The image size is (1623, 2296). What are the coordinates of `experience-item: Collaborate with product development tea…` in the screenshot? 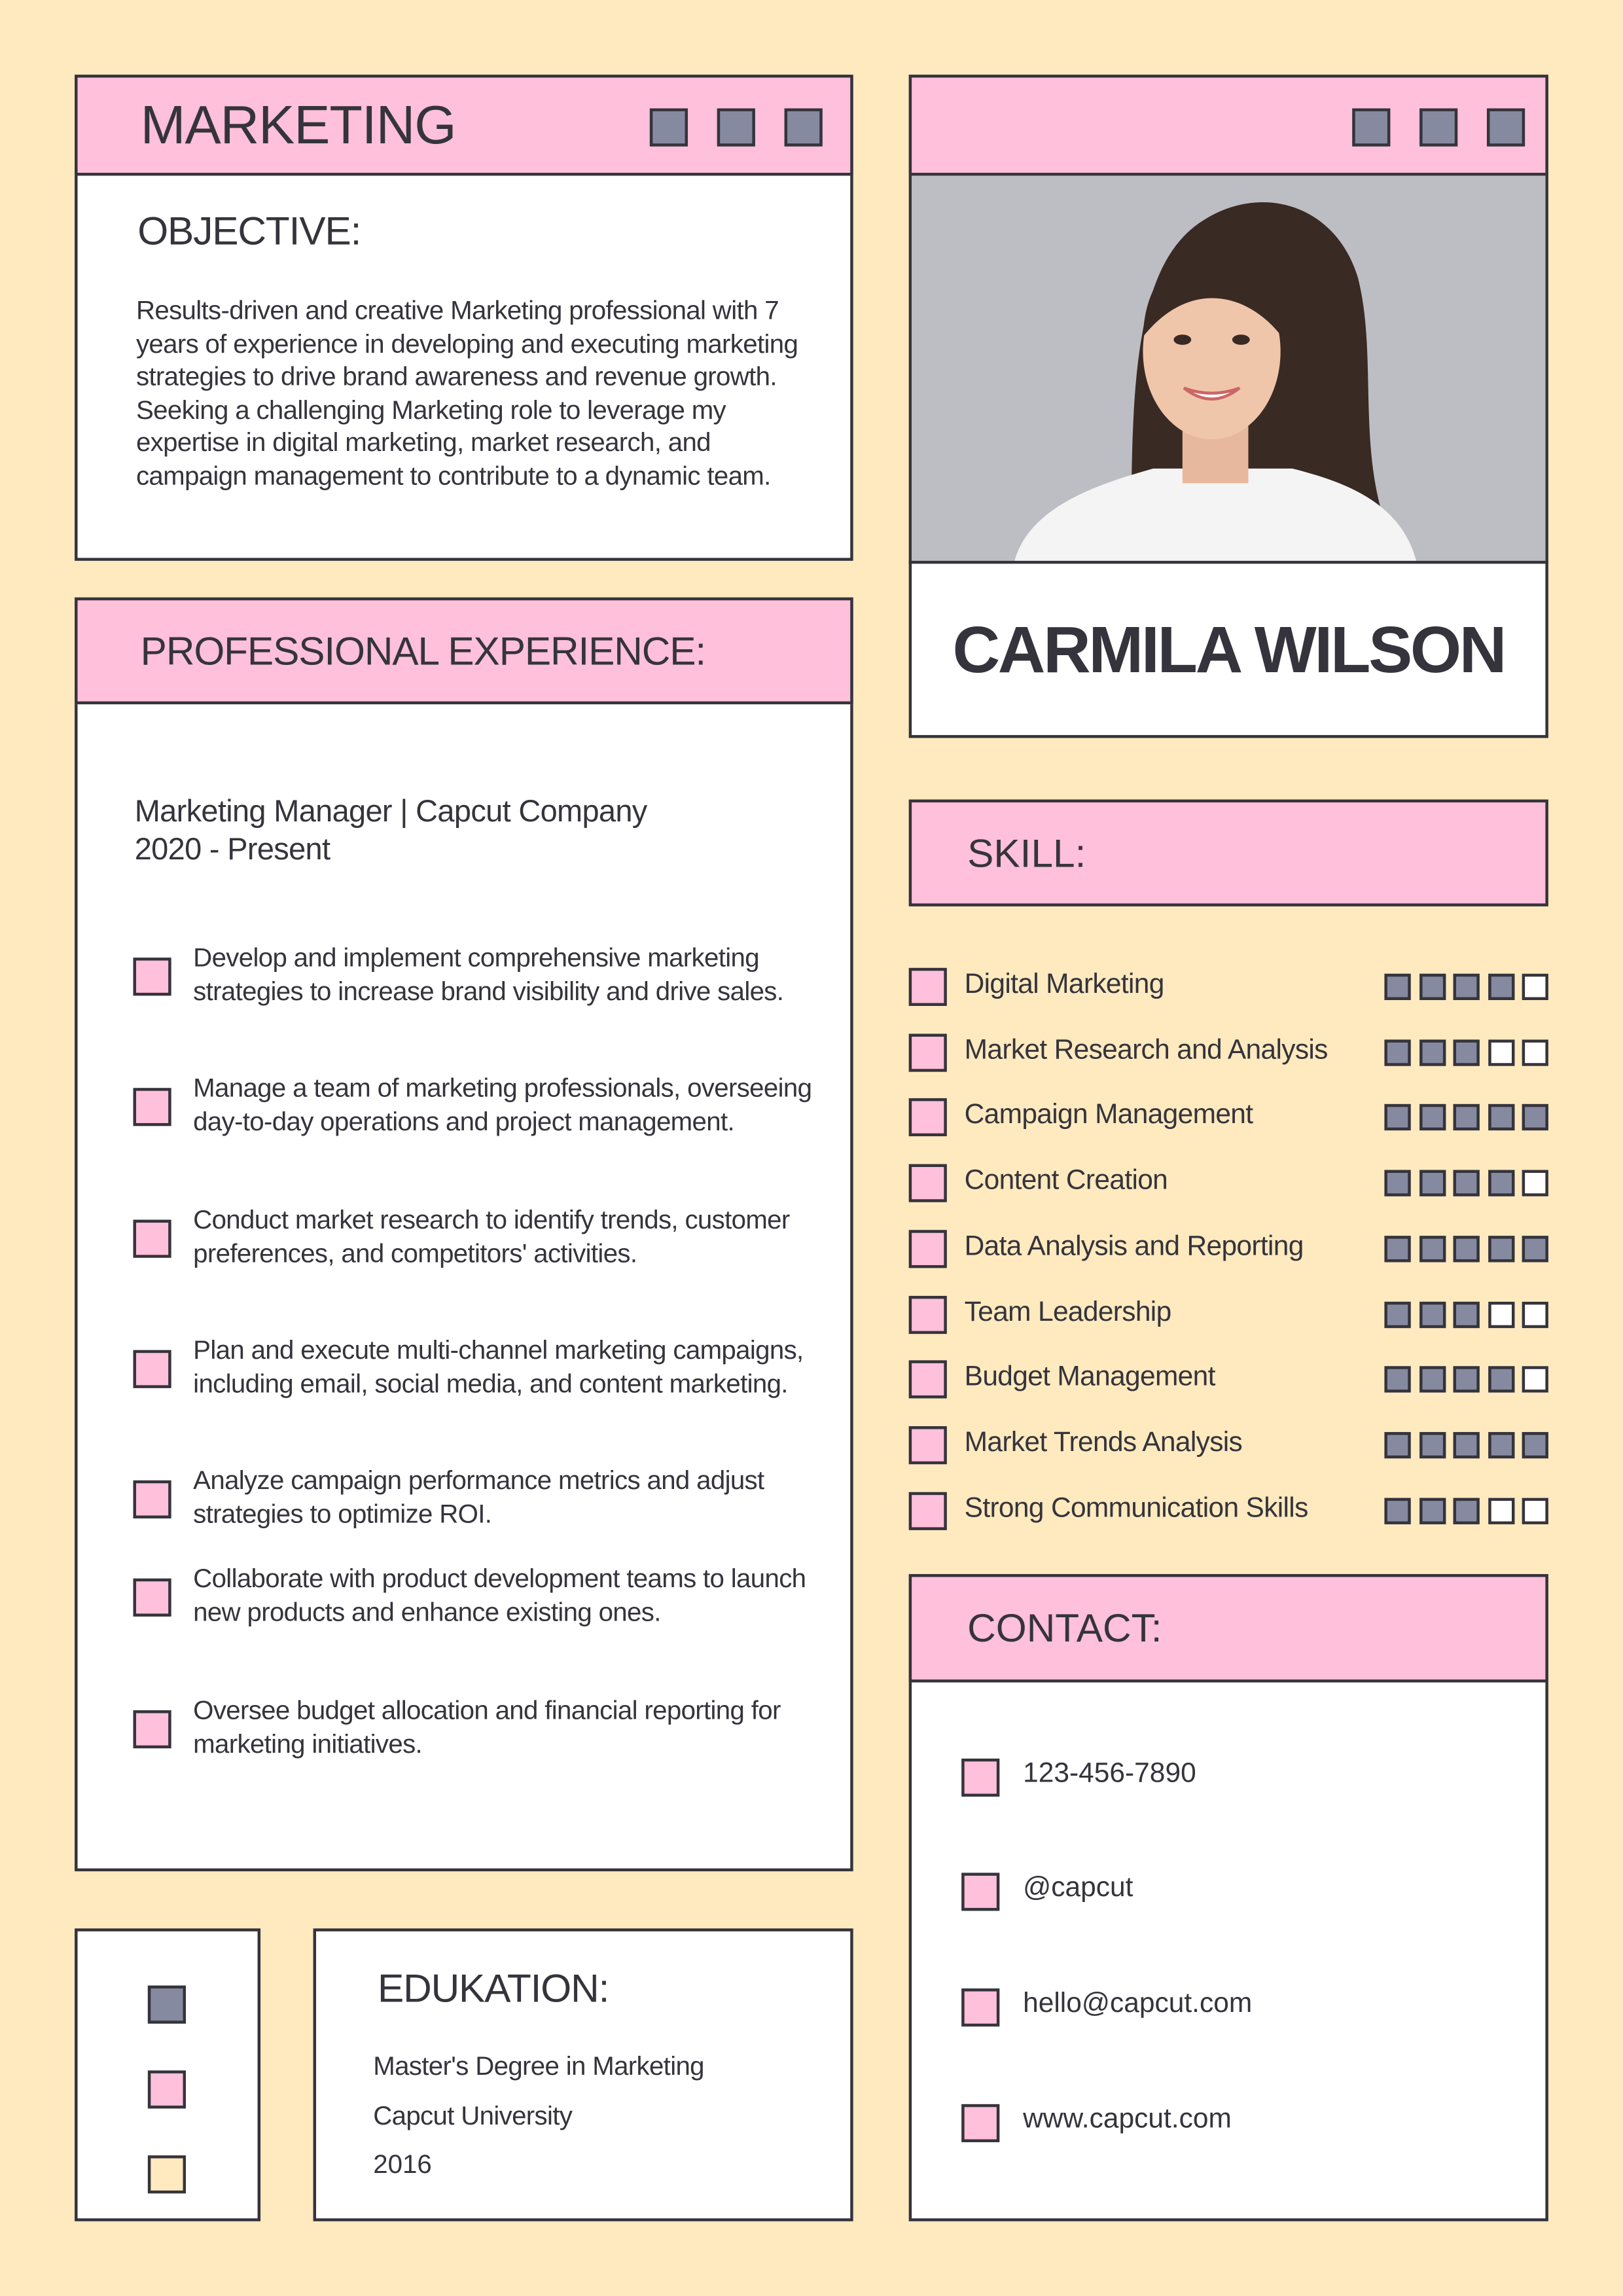 It's located at (500, 1595).